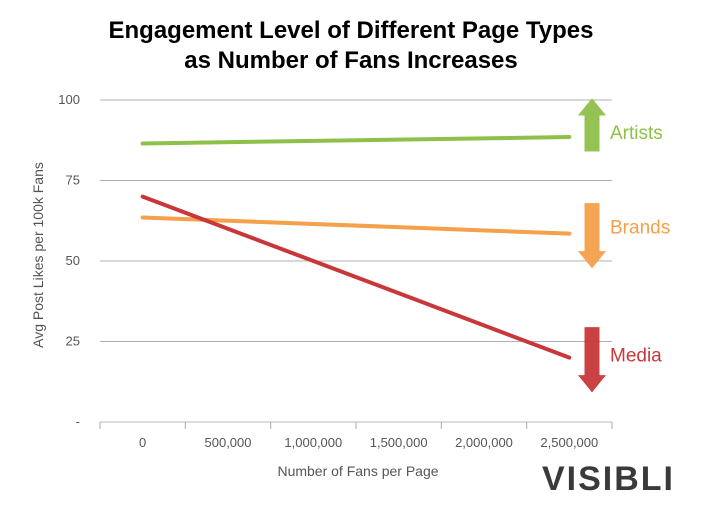 The width and height of the screenshot is (702, 512). What do you see at coordinates (351, 60) in the screenshot?
I see `chart-title-line-2: as Number of Fans Increases` at bounding box center [351, 60].